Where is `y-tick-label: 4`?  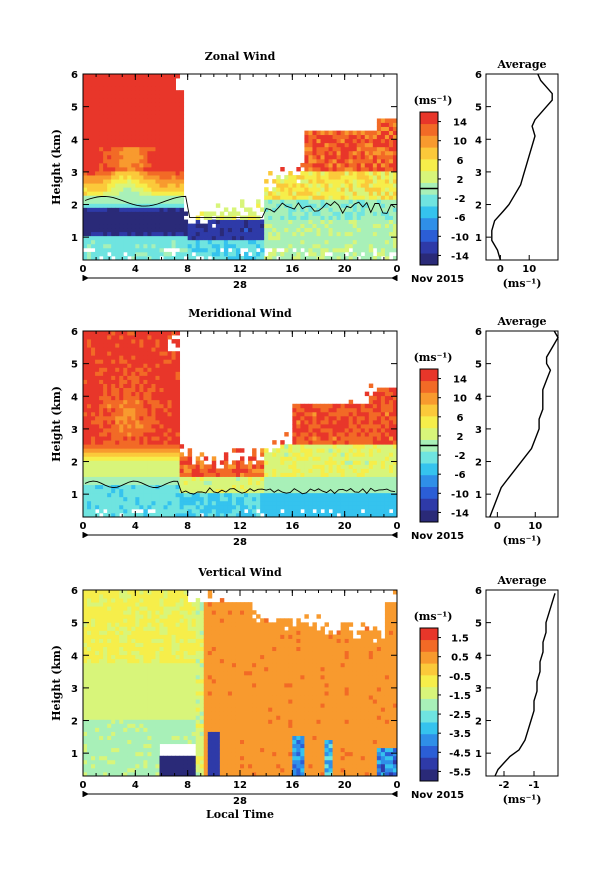
y-tick-label: 4 is located at coordinates (74, 140).